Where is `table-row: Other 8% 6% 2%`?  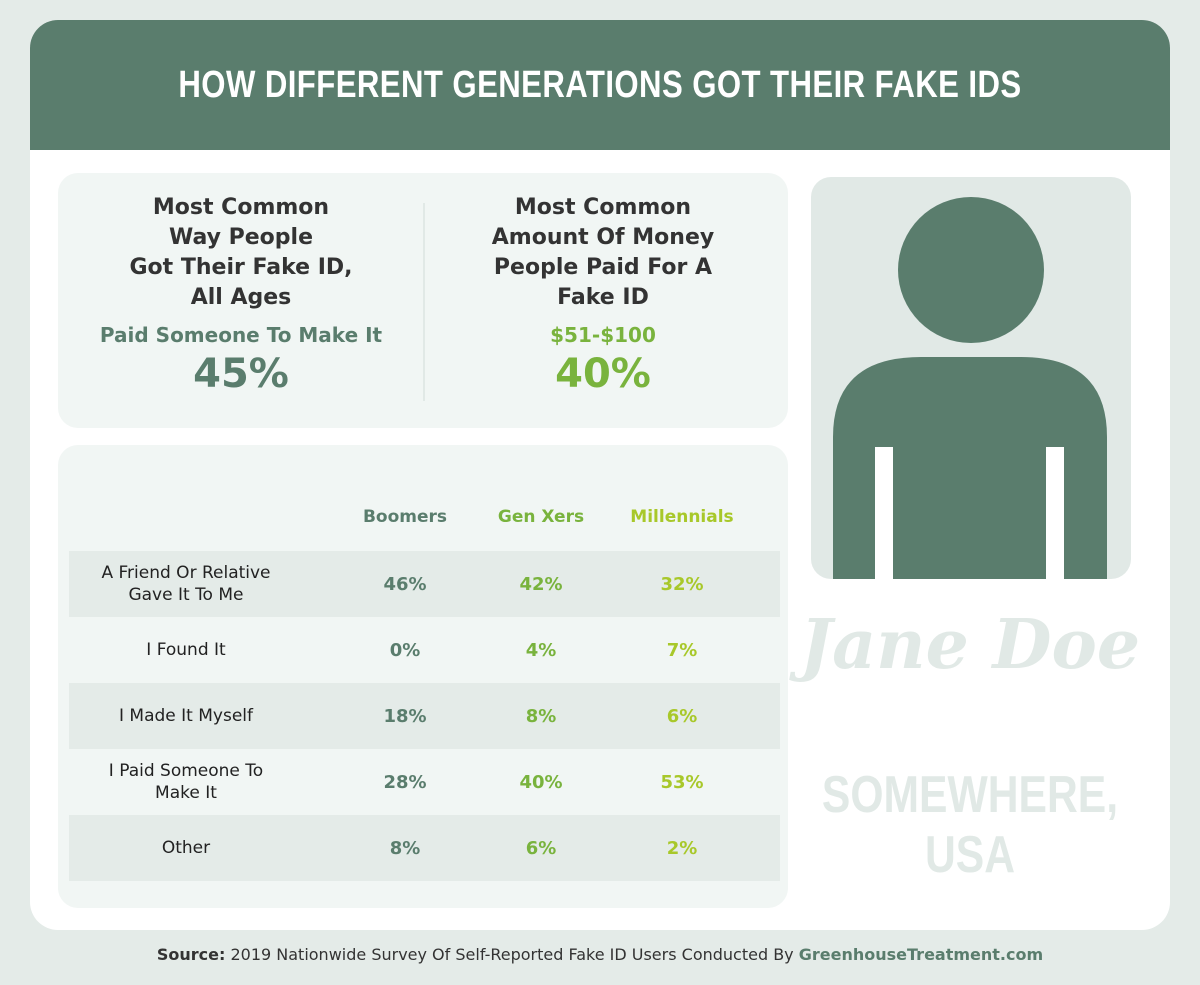
table-row: Other 8% 6% 2% is located at coordinates (424, 848).